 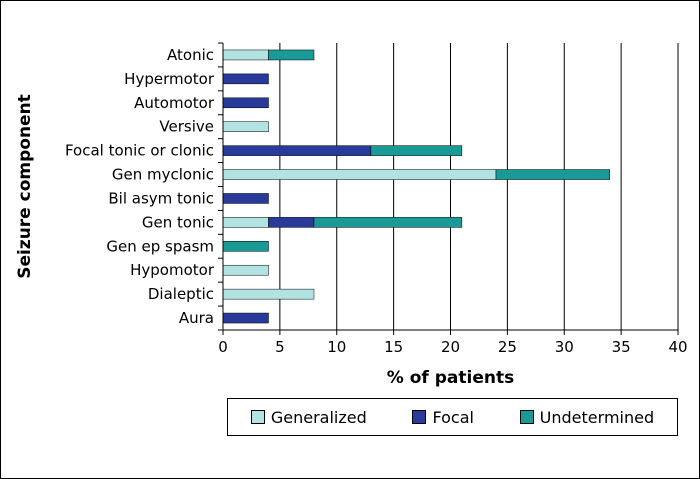 What do you see at coordinates (526, 417) in the screenshot?
I see `legend-swatch-undetermined` at bounding box center [526, 417].